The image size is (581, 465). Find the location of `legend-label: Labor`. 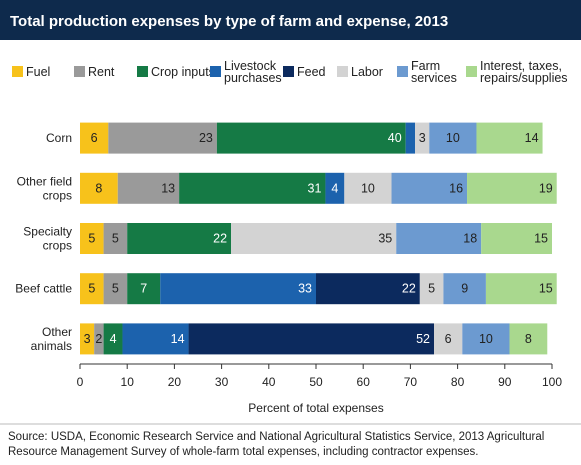

legend-label: Labor is located at coordinates (367, 72).